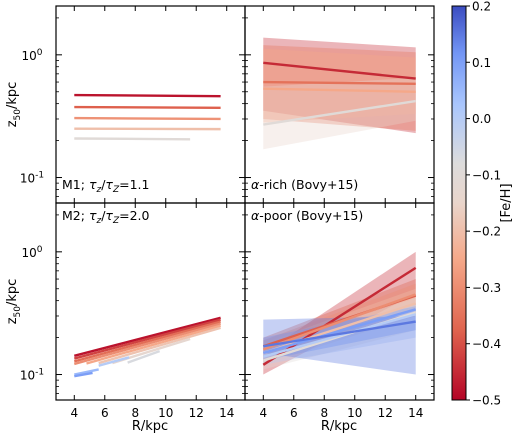 This screenshot has width=520, height=440. I want to click on colorbar-tick-label: −0.4, so click(486, 344).